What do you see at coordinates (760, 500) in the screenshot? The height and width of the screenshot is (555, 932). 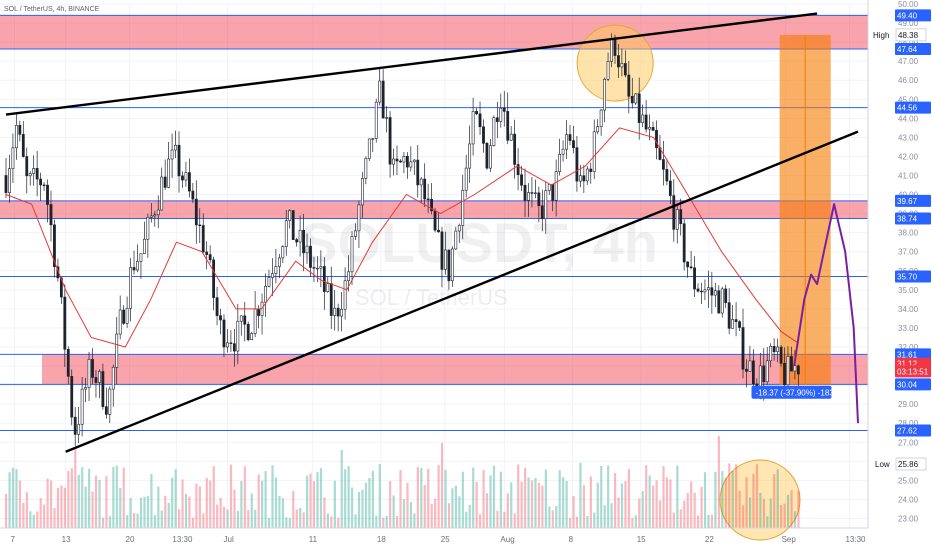 I see `highlight-ellipse-volume` at bounding box center [760, 500].